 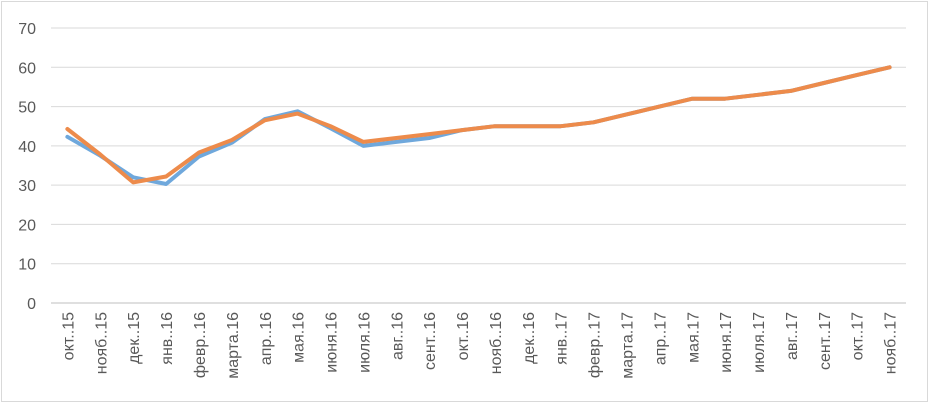 I want to click on x-tick-label: авг..16, so click(x=397, y=336).